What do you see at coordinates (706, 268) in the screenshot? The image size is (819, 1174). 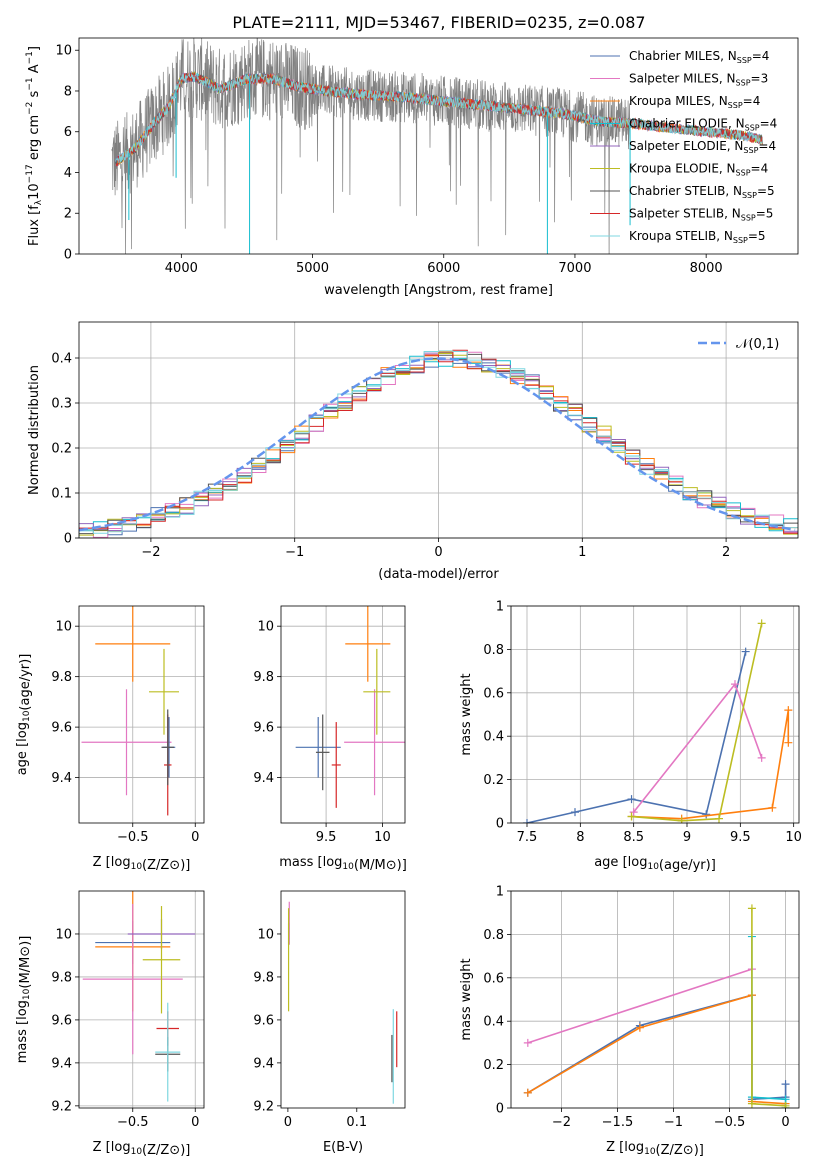 I see `x-tick-label: 8000` at bounding box center [706, 268].